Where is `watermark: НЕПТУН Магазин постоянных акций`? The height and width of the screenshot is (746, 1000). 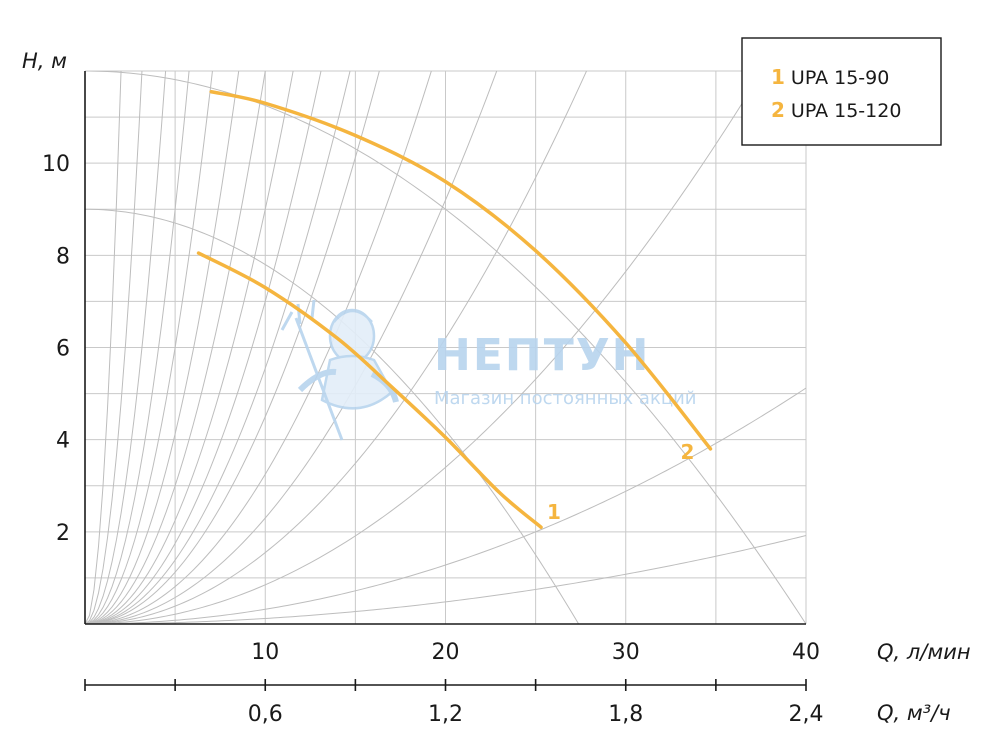
watermark: НЕПТУН Магазин постоянных акций is located at coordinates (488, 370).